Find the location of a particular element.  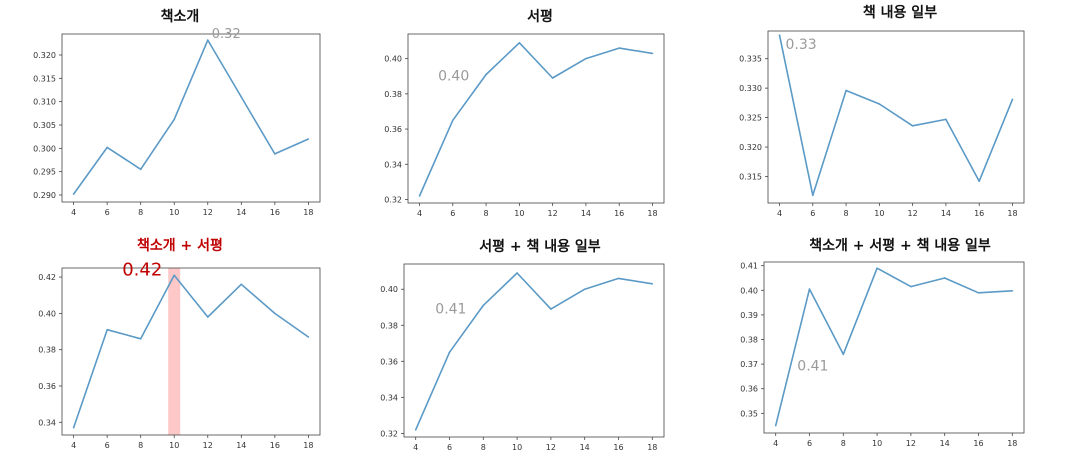

y-tick-label: 0.42 is located at coordinates (47, 277).